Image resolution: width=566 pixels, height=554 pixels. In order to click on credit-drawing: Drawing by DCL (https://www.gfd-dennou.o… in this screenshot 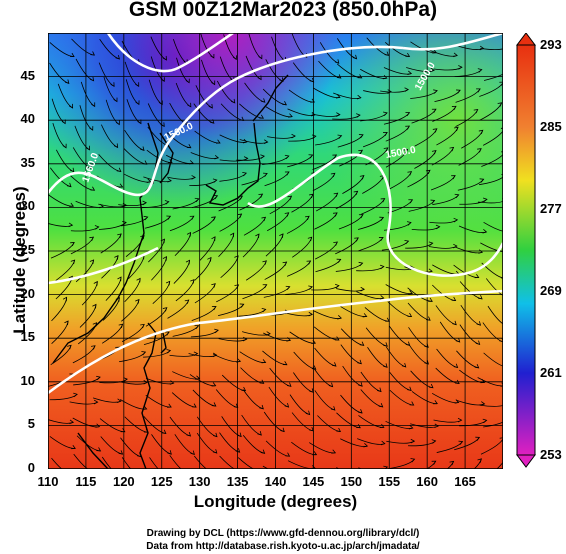, I will do `click(283, 533)`.